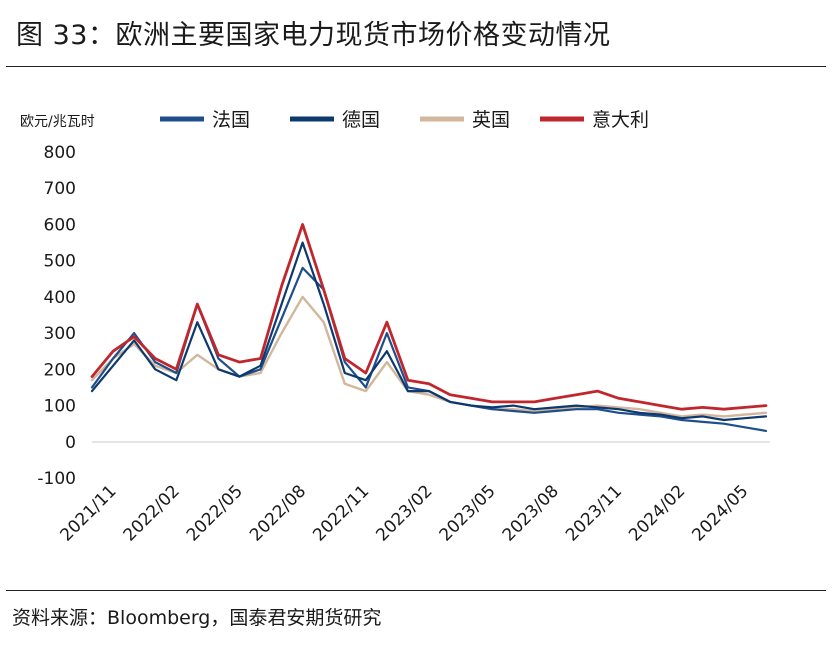 The width and height of the screenshot is (832, 649). I want to click on y-tick-label: 100, so click(60, 407).